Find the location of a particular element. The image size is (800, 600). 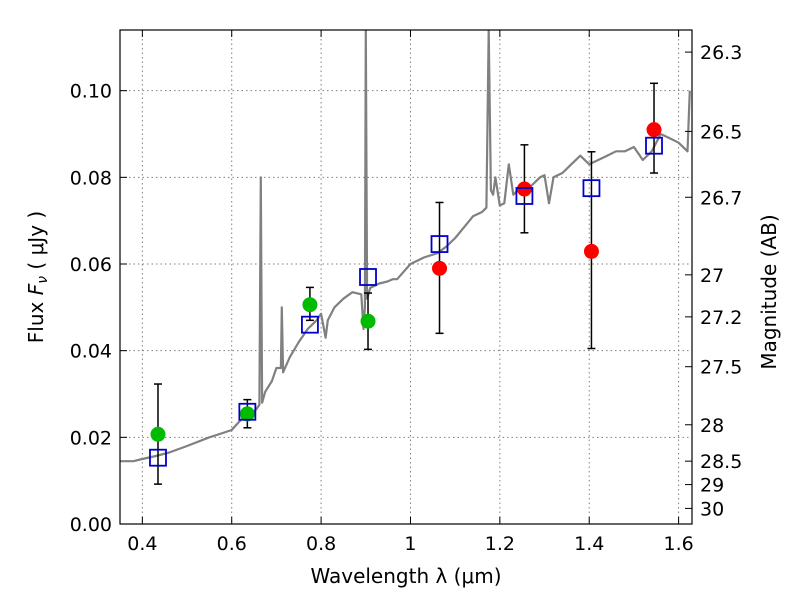

y2-axis-label: Magnitude (AB) is located at coordinates (769, 291).